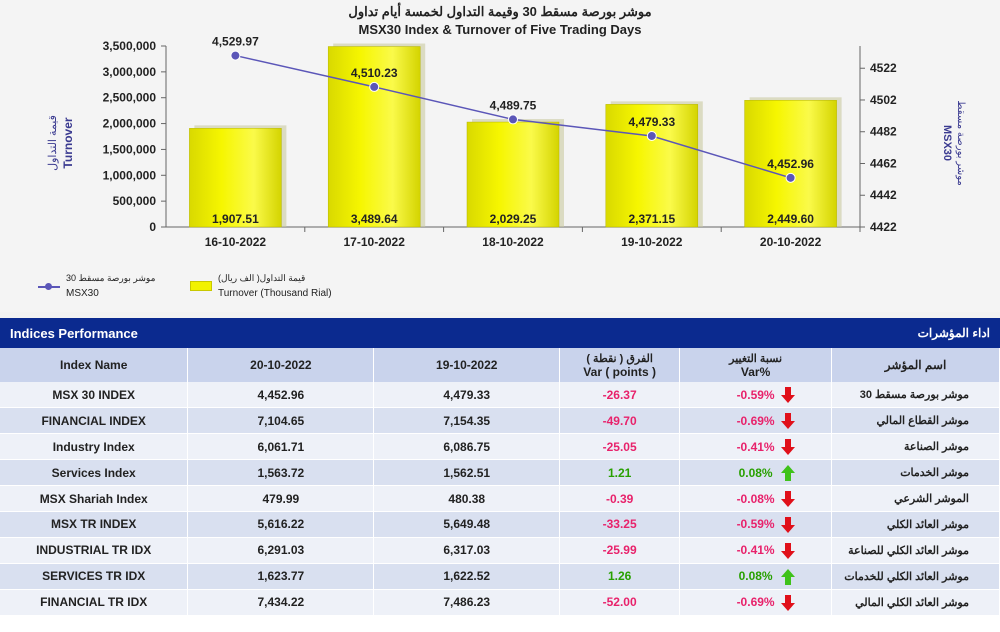 This screenshot has height=632, width=1000. I want to click on cell-var-points: -49.70, so click(620, 421).